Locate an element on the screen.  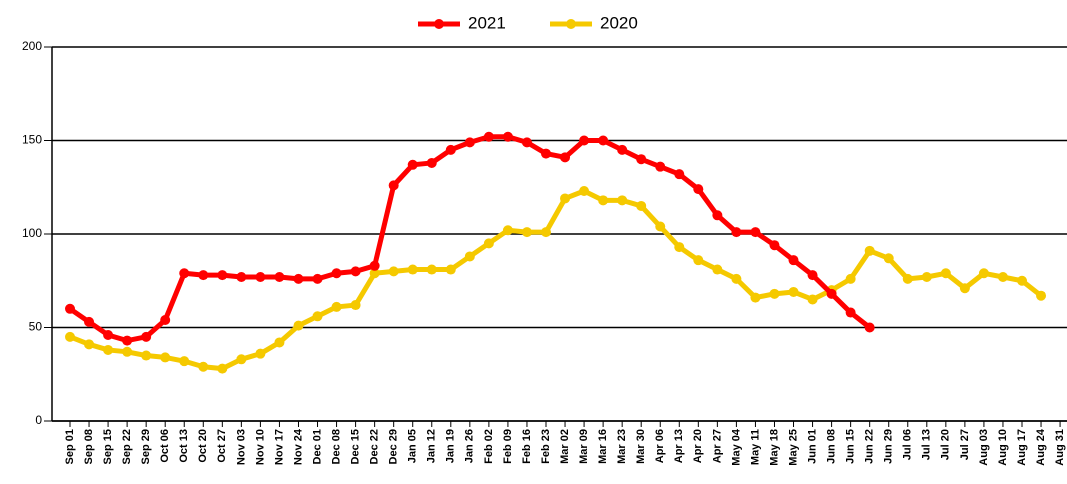
x-tick-label: Jan 12 is located at coordinates (432, 446).